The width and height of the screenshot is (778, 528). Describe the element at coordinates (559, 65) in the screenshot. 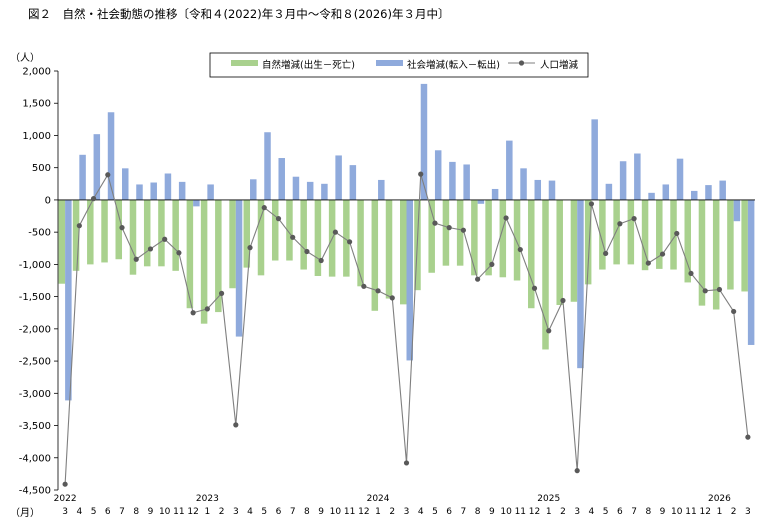

I see `legend-population-label: 人口増減` at that location.